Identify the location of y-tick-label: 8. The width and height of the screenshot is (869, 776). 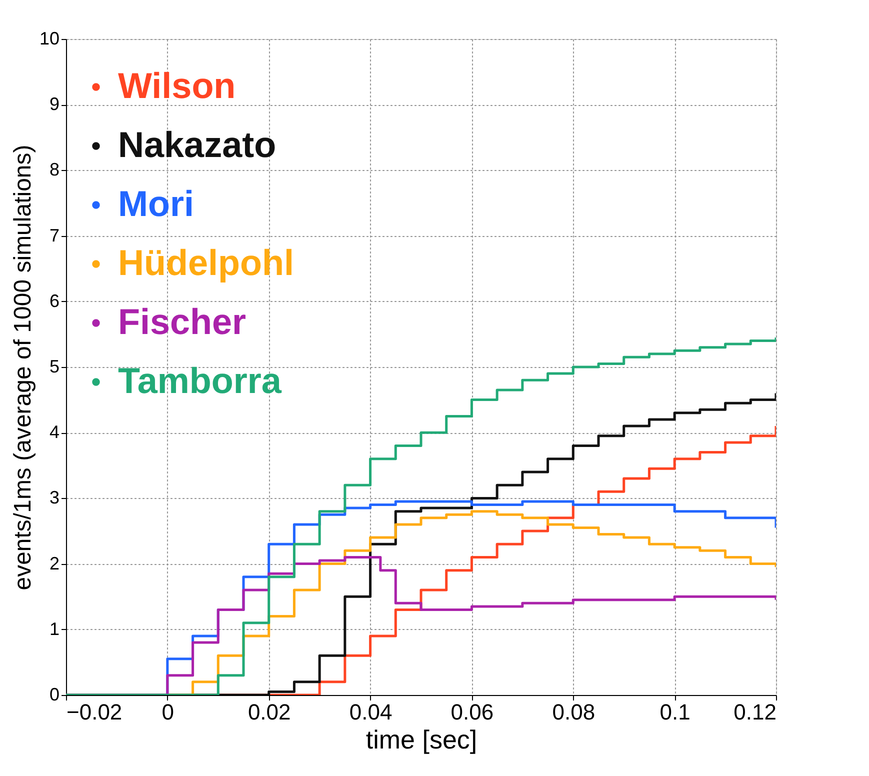
(54, 170).